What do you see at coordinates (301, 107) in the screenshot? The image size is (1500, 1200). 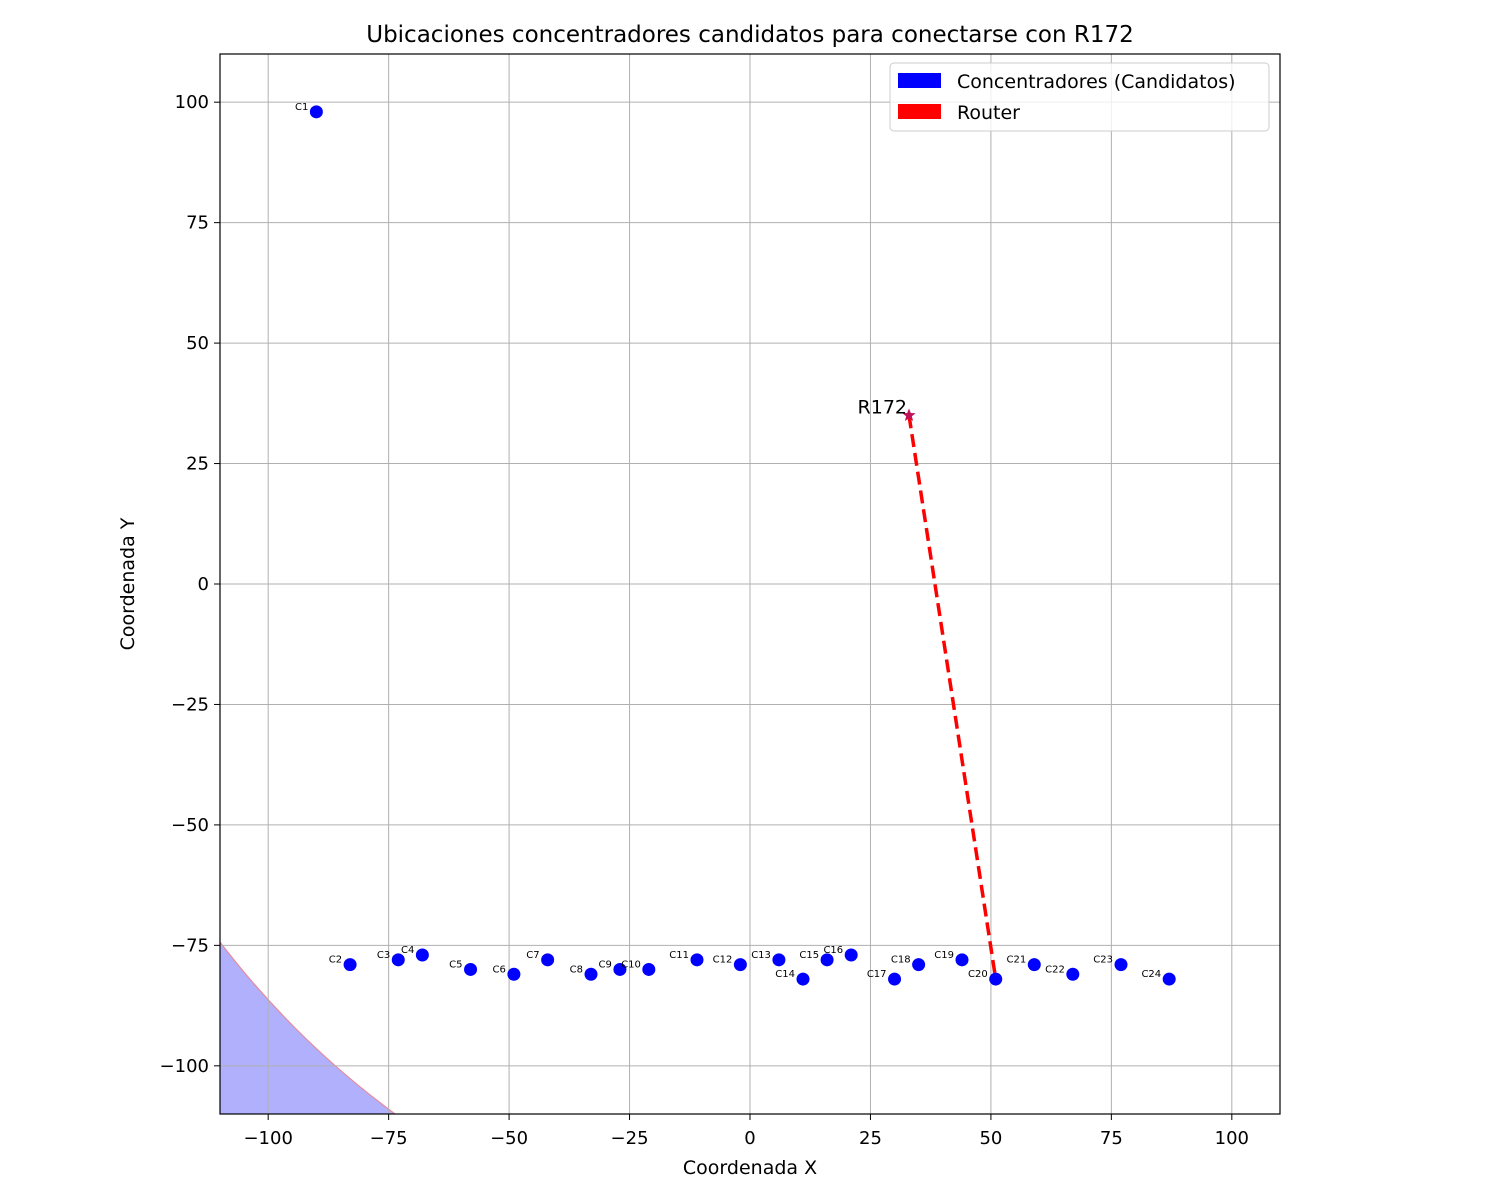 I see `concentrator-label: C1` at bounding box center [301, 107].